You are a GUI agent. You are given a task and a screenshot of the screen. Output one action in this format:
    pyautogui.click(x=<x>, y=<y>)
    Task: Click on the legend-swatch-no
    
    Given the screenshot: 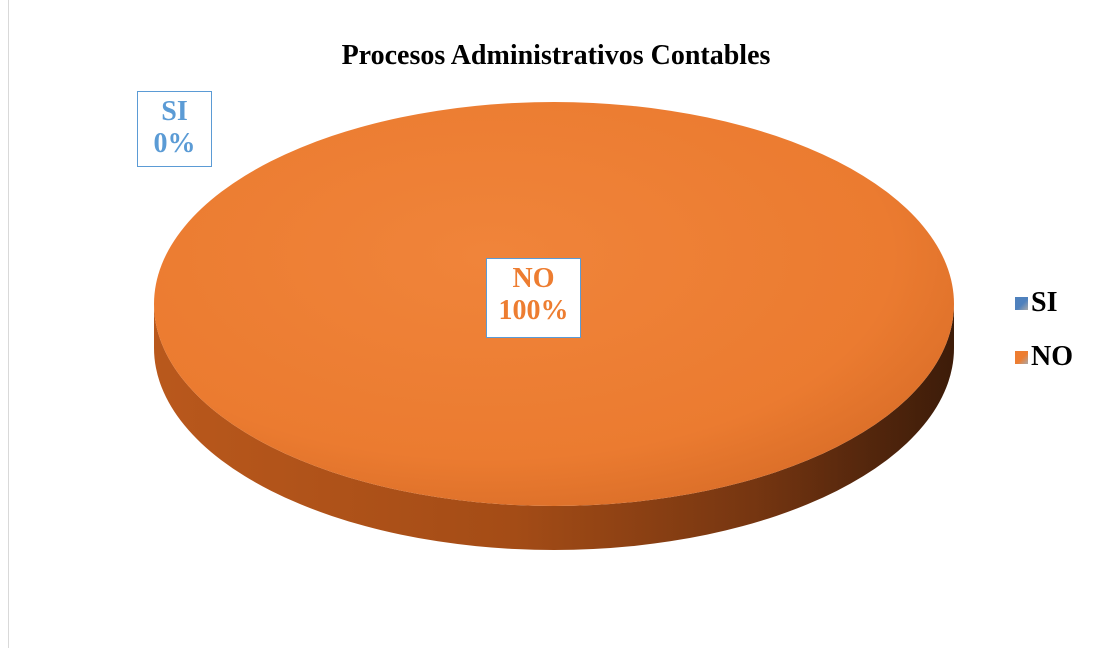 What is the action you would take?
    pyautogui.click(x=1021, y=357)
    